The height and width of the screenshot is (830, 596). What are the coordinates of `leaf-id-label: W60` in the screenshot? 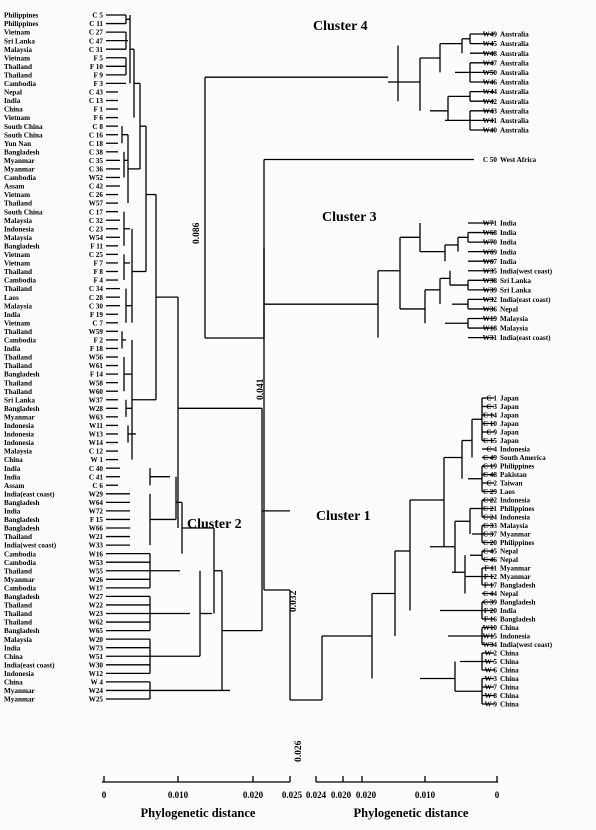 It's located at (96, 392).